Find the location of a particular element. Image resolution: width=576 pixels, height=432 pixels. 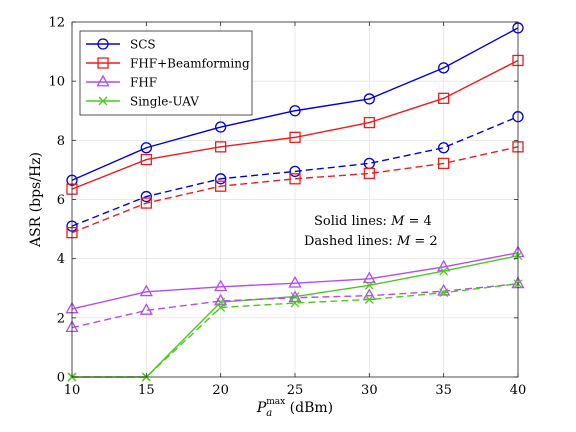

legend-label: Single-UAV is located at coordinates (164, 102).